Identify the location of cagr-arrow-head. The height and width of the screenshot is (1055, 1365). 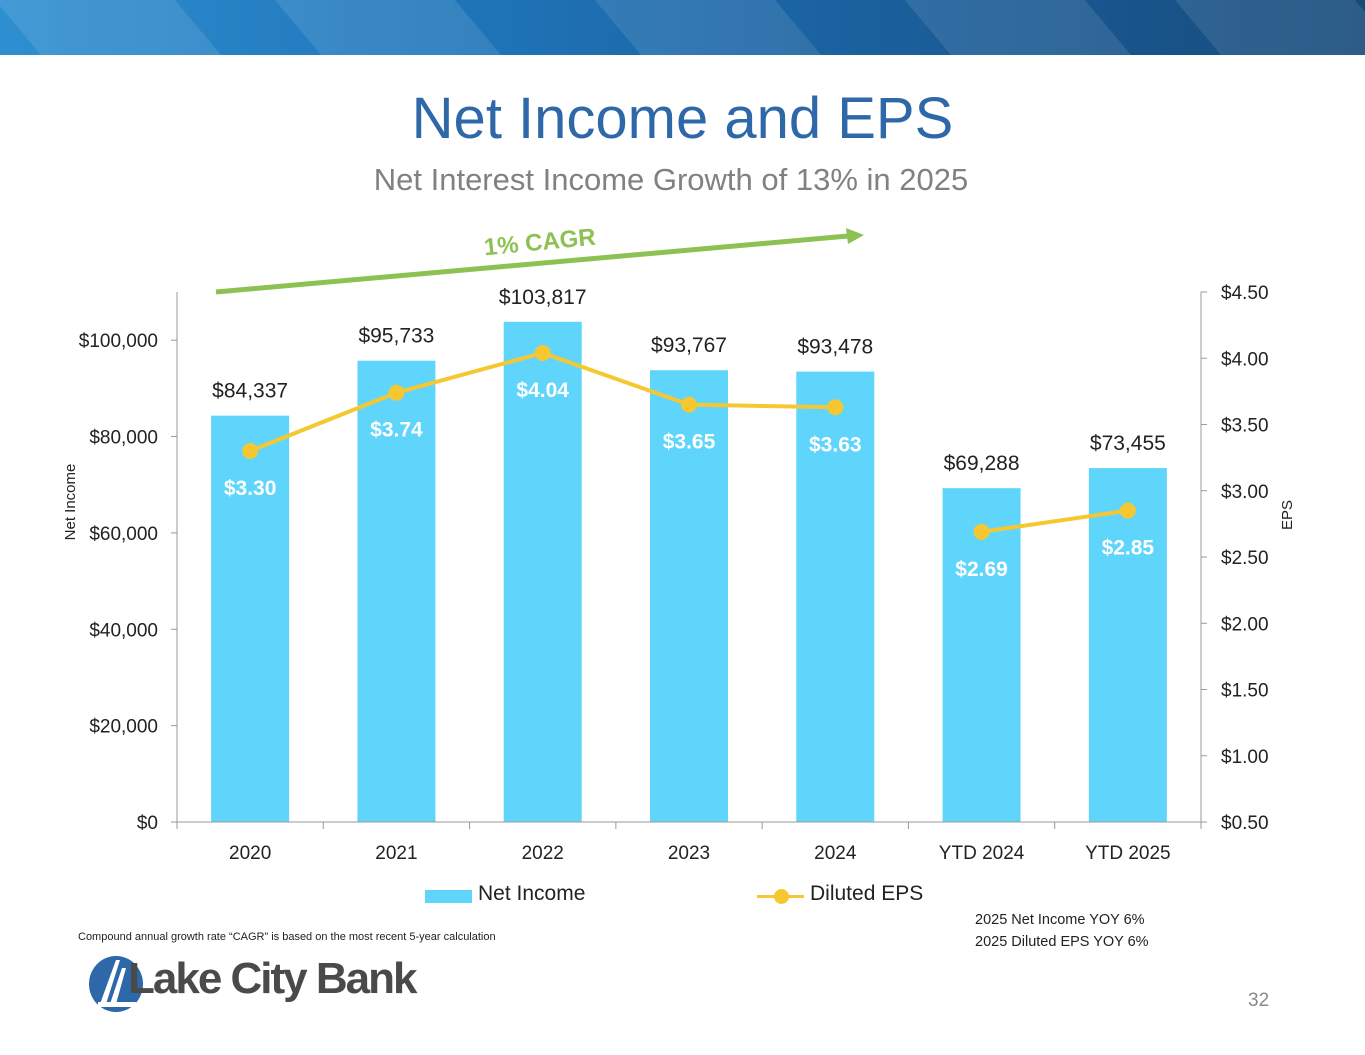
(855, 236).